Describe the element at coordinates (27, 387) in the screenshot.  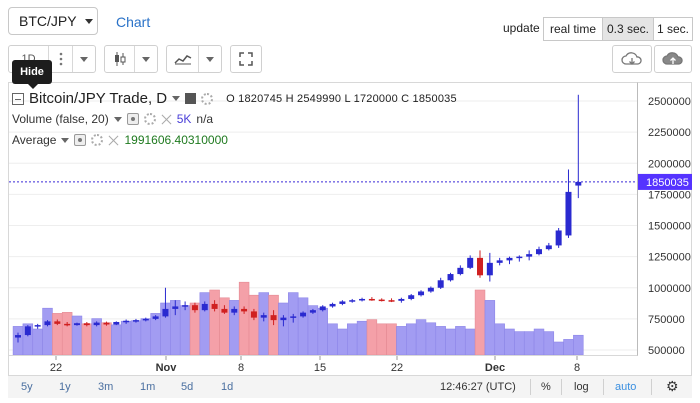
I see `range-5y: 5y` at that location.